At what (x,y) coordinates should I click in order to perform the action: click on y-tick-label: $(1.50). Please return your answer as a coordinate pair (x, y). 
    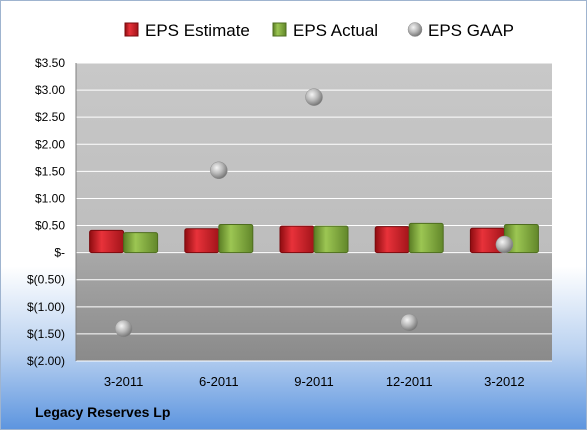
    Looking at the image, I should click on (46, 334).